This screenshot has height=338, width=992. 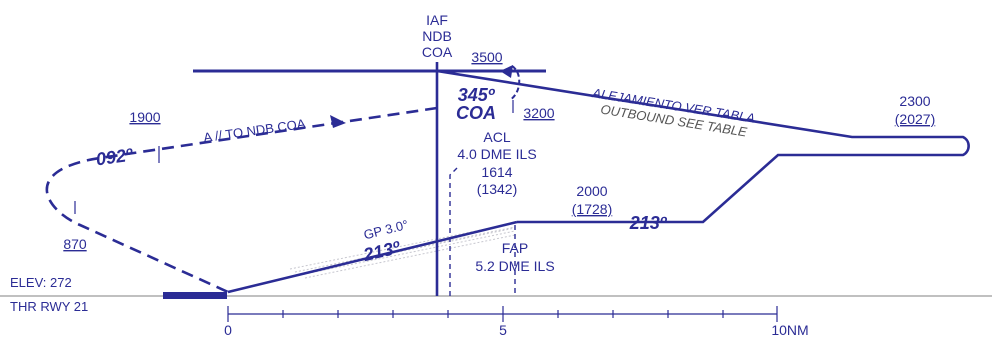 What do you see at coordinates (497, 189) in the screenshot?
I see `acl-height: (1342)` at bounding box center [497, 189].